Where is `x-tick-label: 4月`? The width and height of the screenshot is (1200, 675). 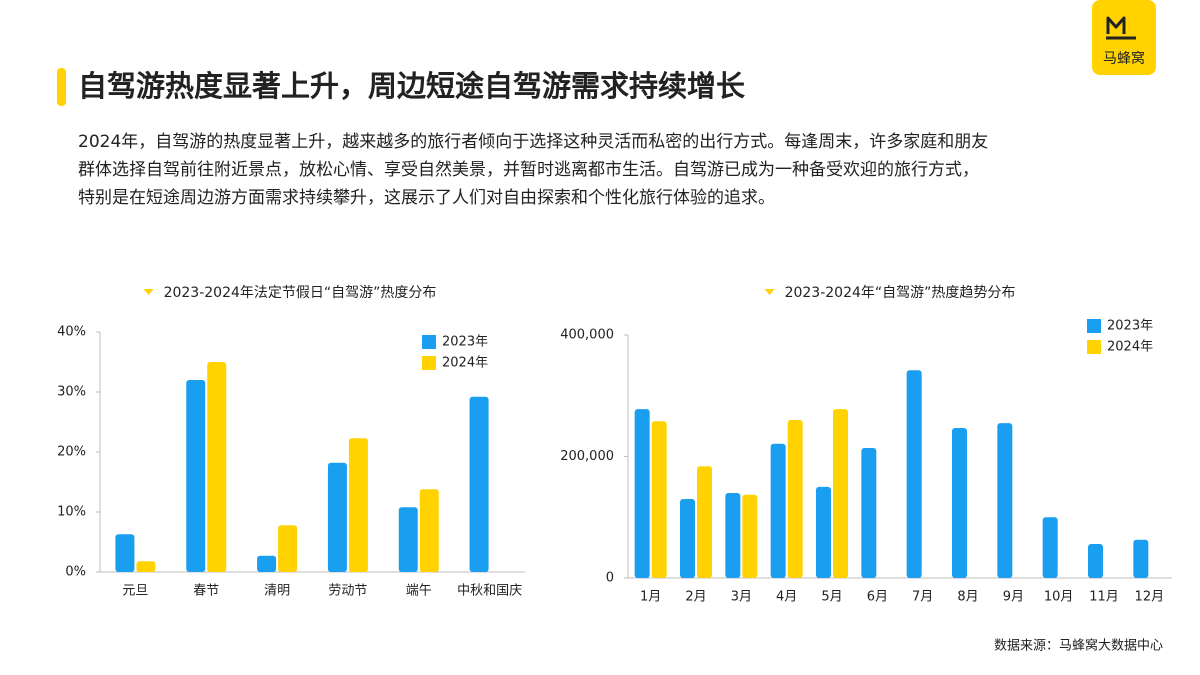 x-tick-label: 4月 is located at coordinates (786, 597).